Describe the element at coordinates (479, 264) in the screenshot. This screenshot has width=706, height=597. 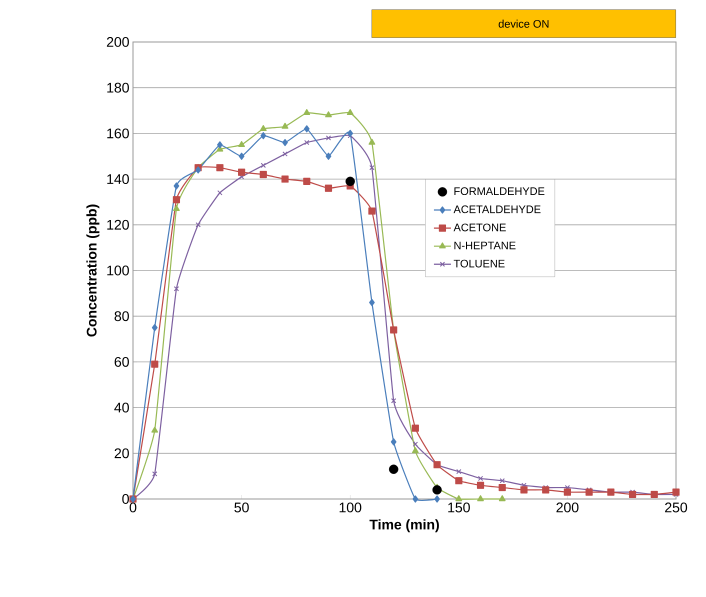
I see `legend-label: TOLUENE` at that location.